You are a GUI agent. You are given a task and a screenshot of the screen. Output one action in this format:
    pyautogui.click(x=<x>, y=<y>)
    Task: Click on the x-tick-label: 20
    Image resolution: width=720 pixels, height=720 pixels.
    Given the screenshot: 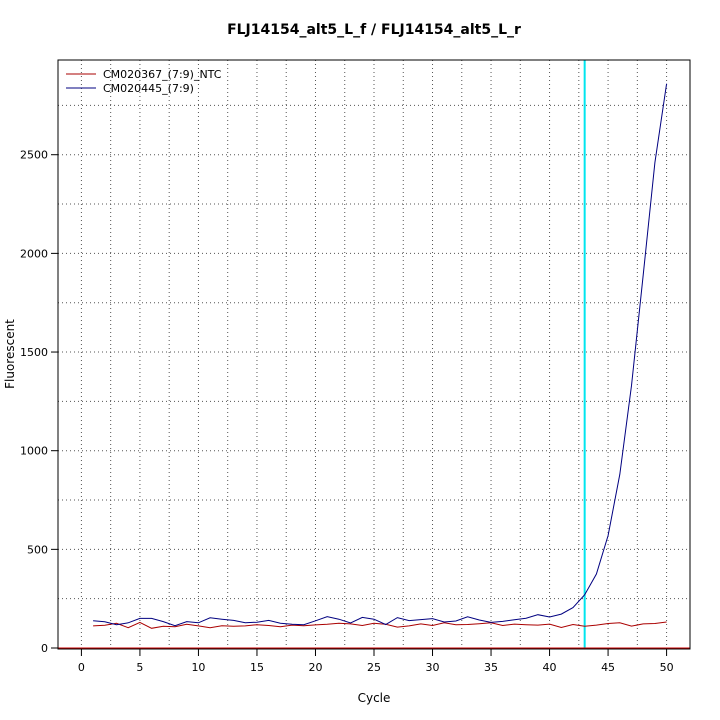 What is the action you would take?
    pyautogui.click(x=315, y=667)
    